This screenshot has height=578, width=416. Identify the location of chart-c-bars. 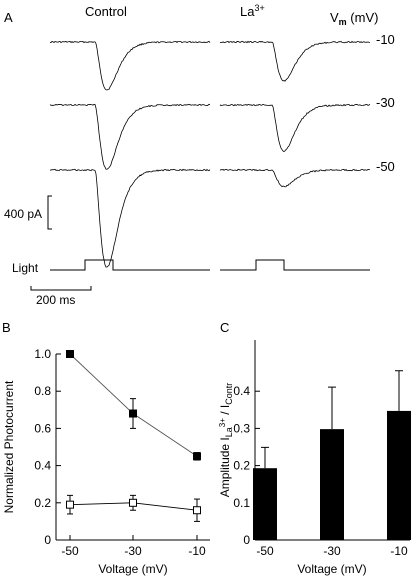
(332, 455).